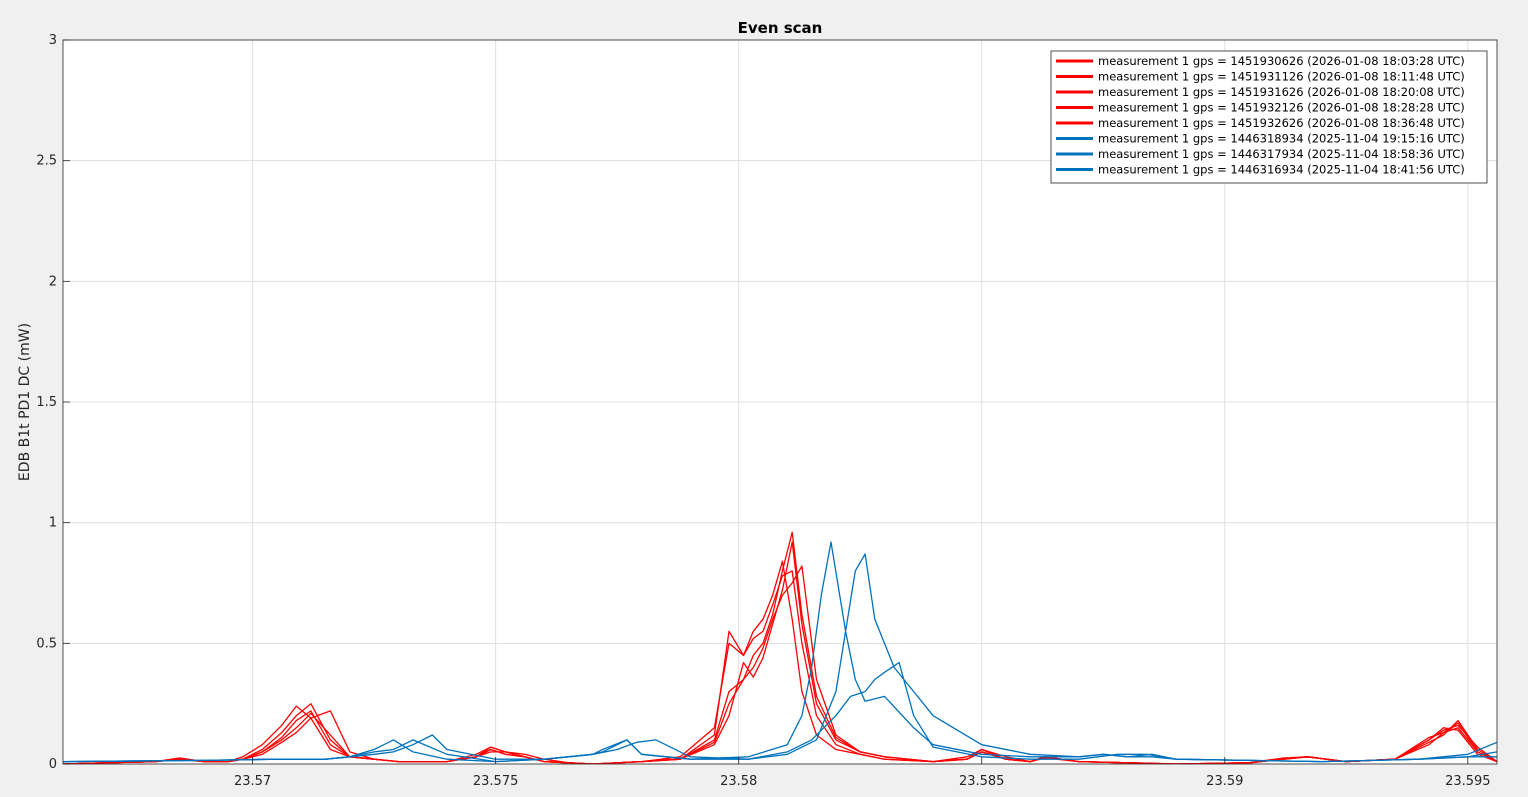  I want to click on x-tick-label: 23.585, so click(982, 781).